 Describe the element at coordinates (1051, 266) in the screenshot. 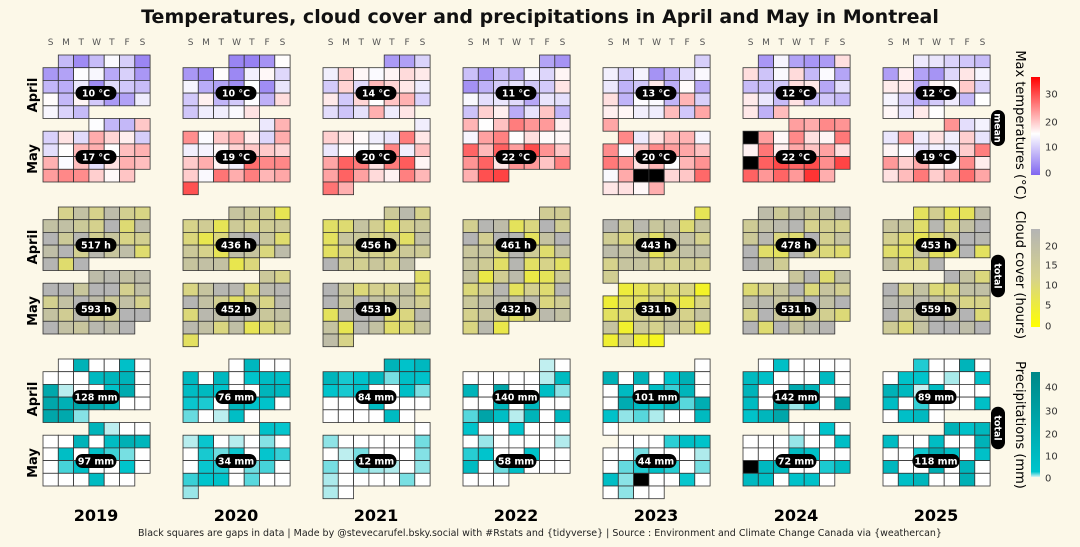

I see `colorbar-tick: 15` at that location.